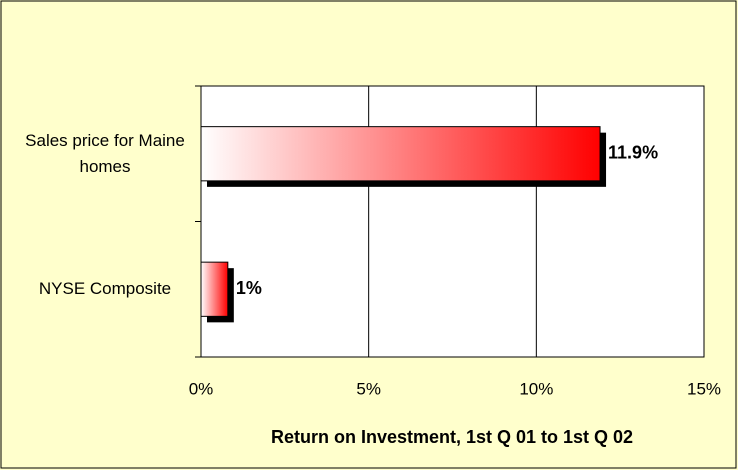 Image resolution: width=738 pixels, height=470 pixels. I want to click on y-tick-label: NYSE Composite, so click(105, 289).